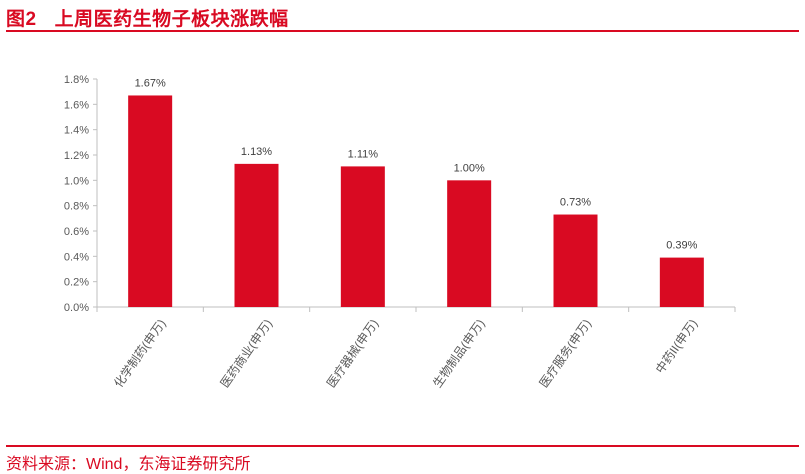  What do you see at coordinates (76, 156) in the screenshot?
I see `y-tick-label: 1.2%` at bounding box center [76, 156].